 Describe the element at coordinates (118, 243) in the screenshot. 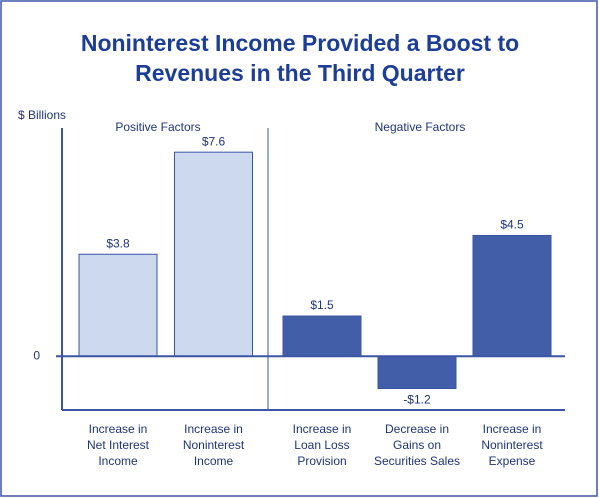

I see `value-label: $3.8` at that location.